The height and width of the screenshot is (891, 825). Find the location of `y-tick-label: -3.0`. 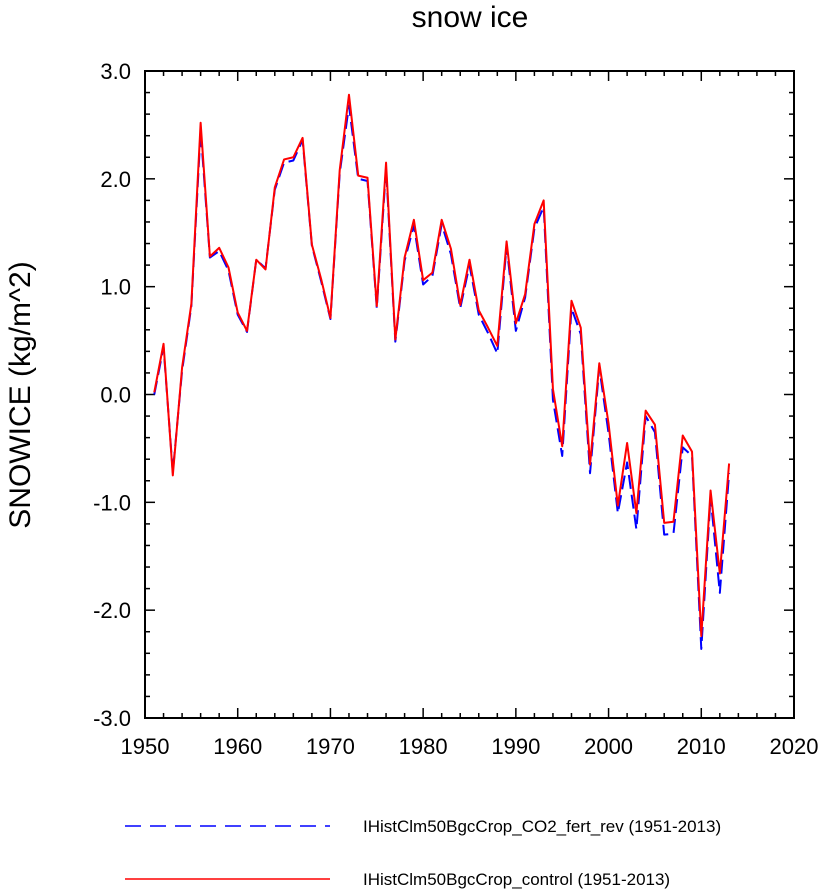

y-tick-label: -3.0 is located at coordinates (112, 718).